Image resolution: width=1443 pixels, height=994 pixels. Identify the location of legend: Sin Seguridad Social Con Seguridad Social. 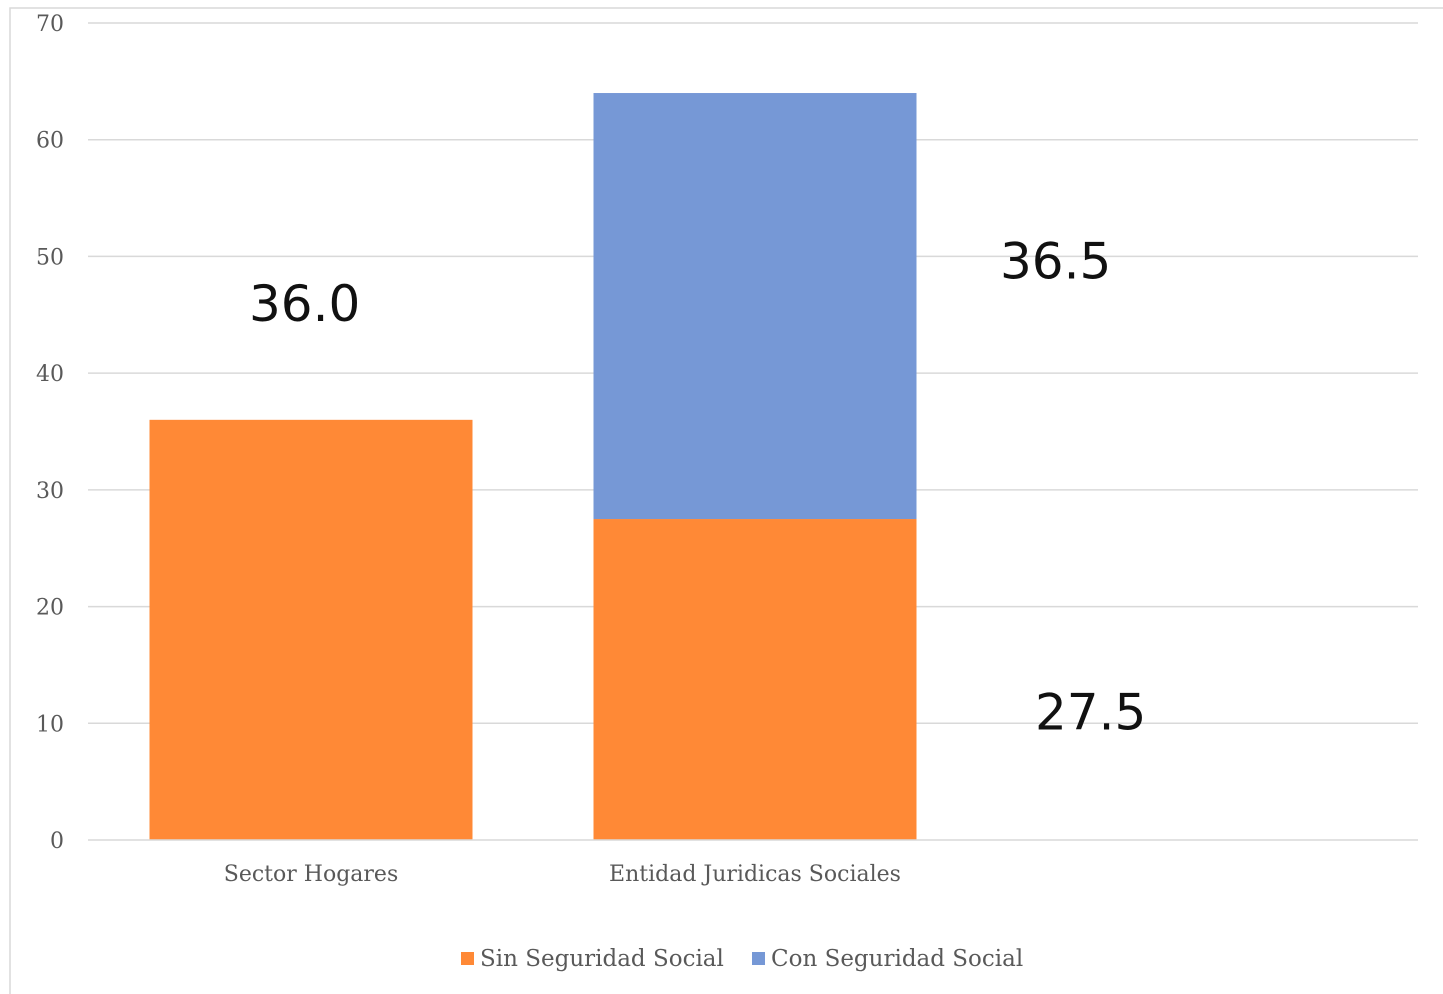
(742, 959).